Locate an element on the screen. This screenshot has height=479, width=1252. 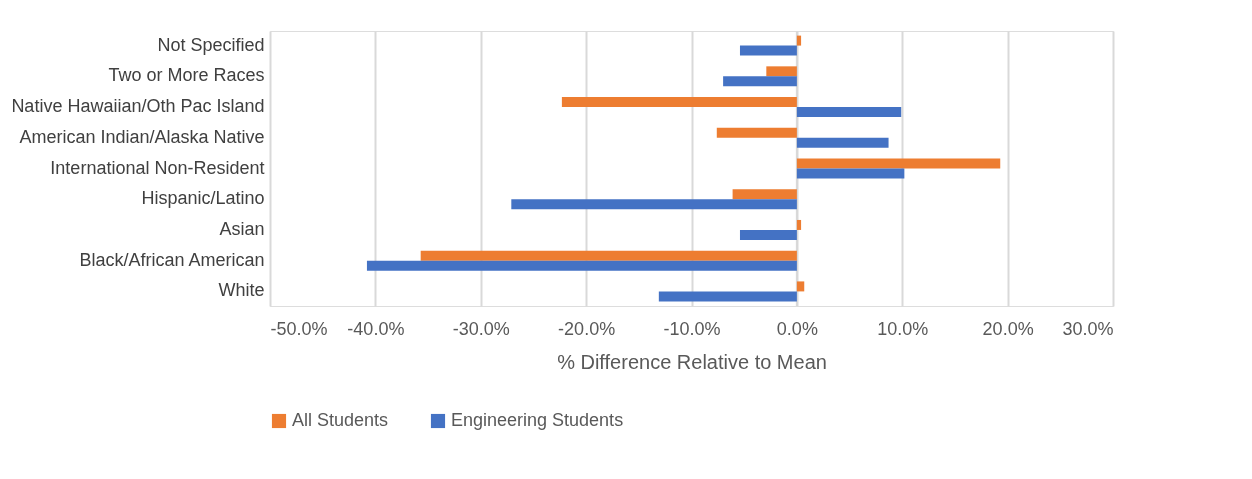
y-tick-label: Not Specified is located at coordinates (211, 44).